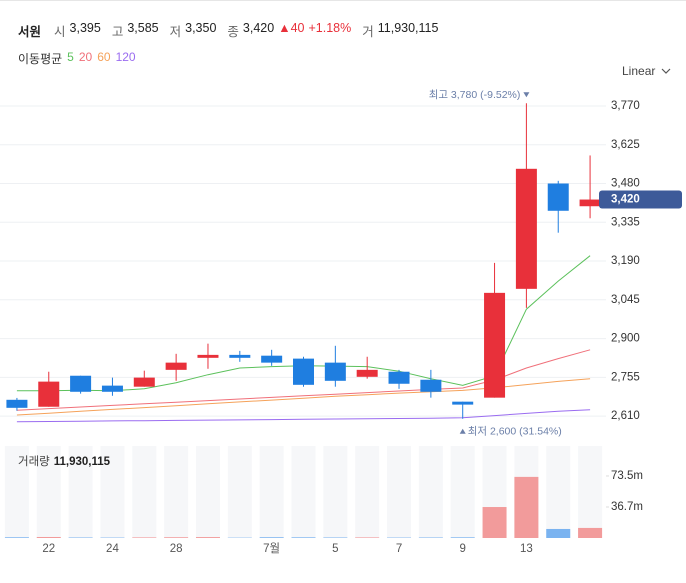  I want to click on y-tick-label: 3,480, so click(625, 184).